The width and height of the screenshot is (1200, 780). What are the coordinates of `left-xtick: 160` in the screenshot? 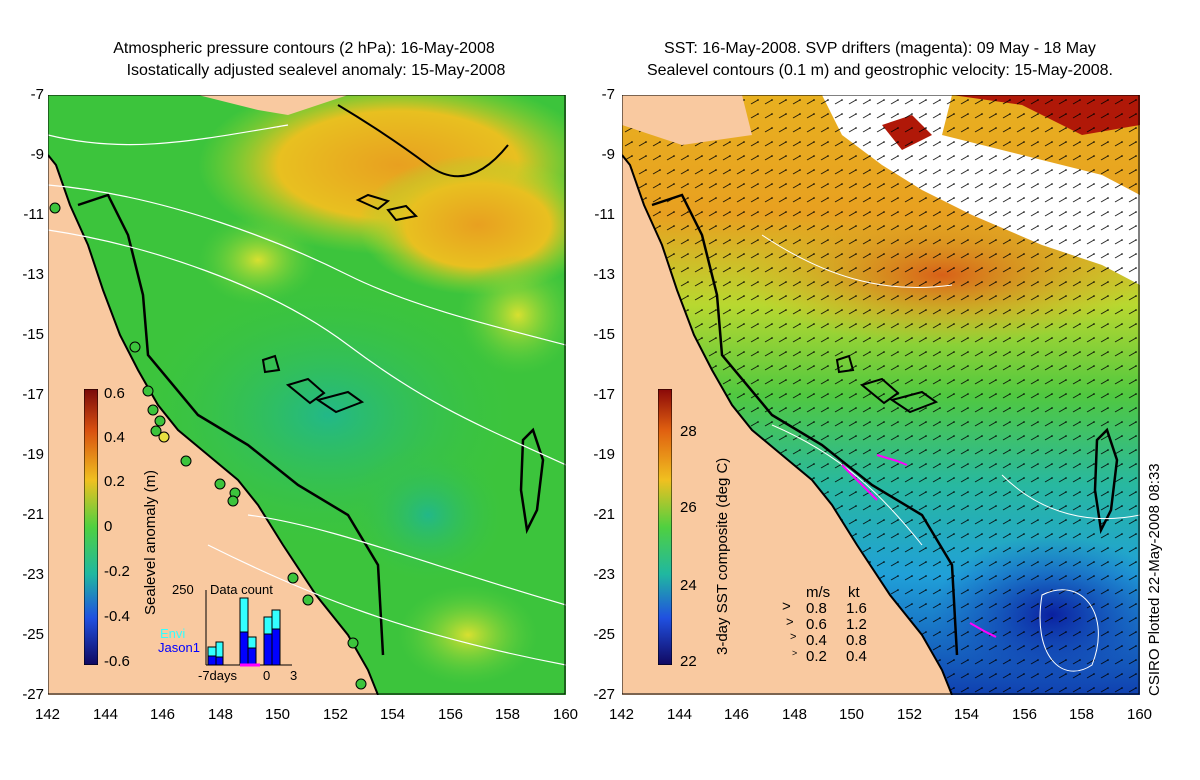 It's located at (566, 714).